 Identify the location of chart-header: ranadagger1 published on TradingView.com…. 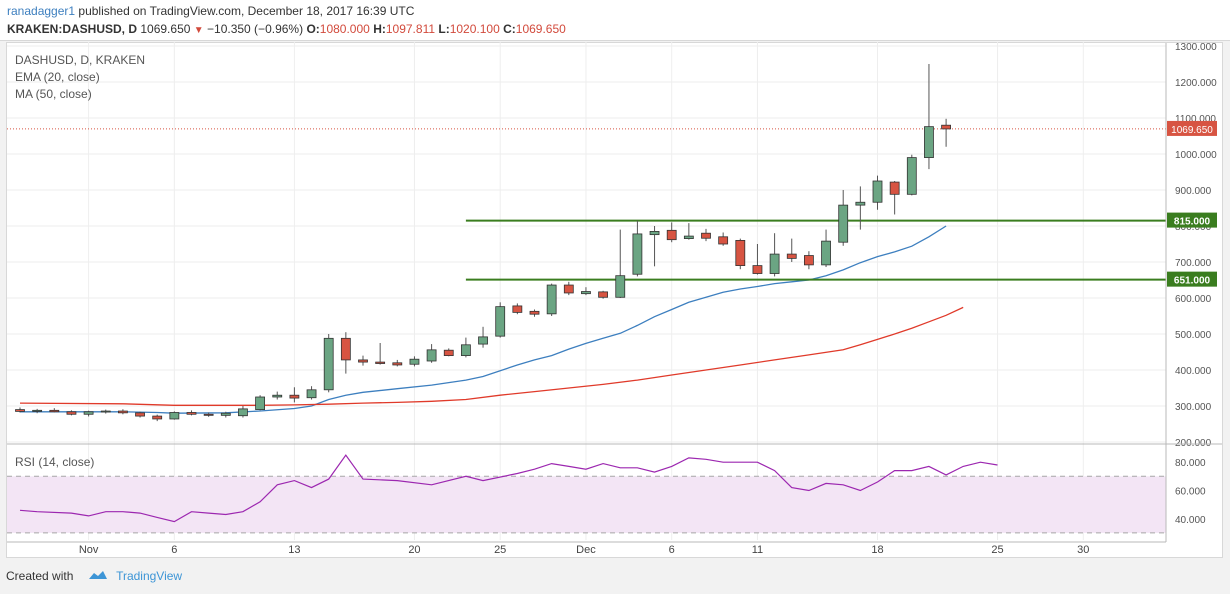
(615, 20).